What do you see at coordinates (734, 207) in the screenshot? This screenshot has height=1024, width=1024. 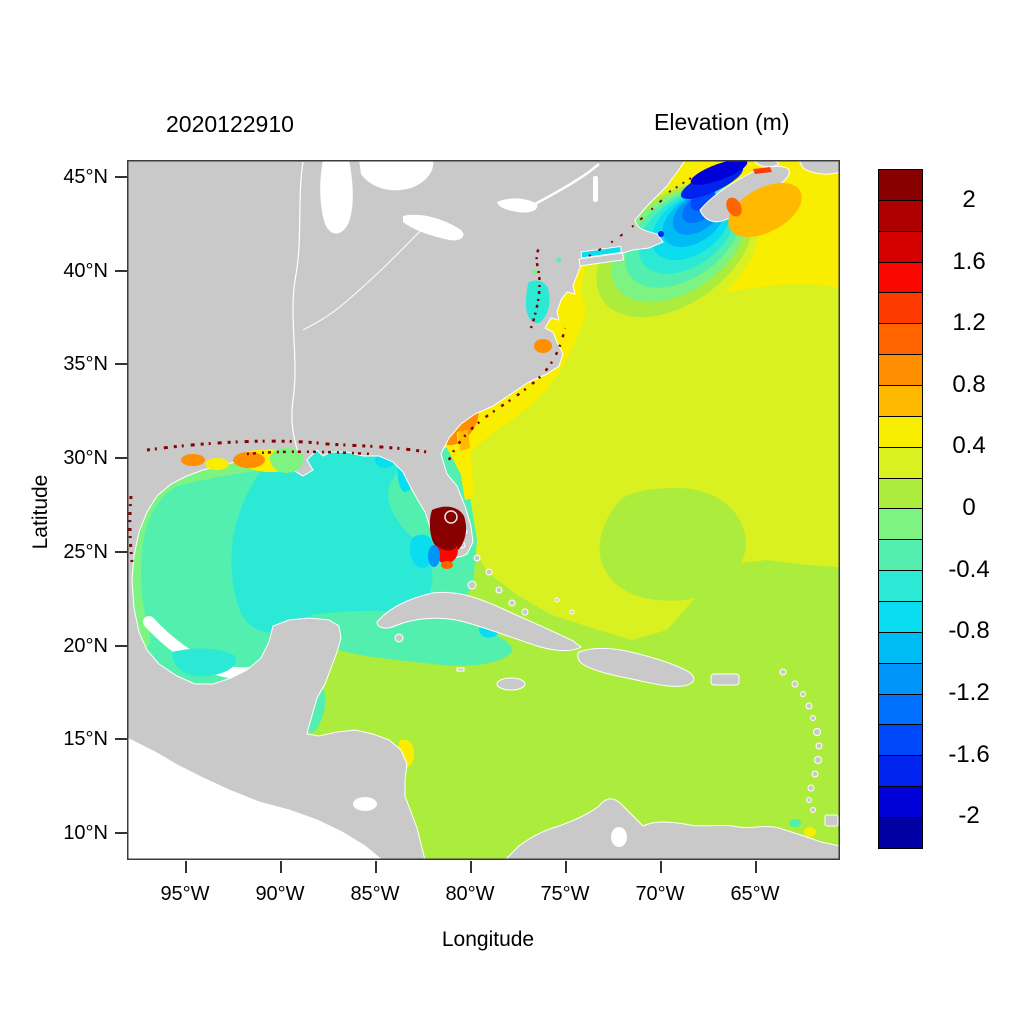 I see `scotian-shelf-orange-fringe` at bounding box center [734, 207].